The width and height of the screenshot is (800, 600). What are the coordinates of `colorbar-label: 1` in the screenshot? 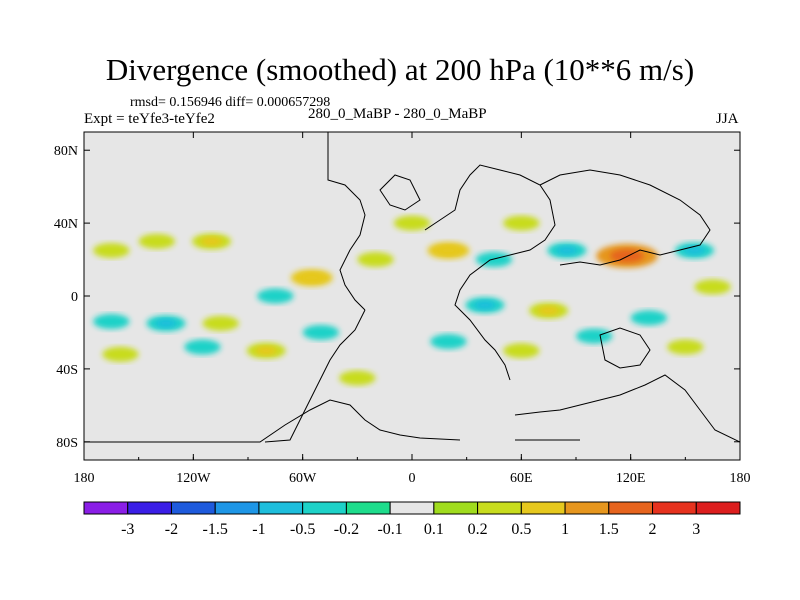 It's located at (565, 529).